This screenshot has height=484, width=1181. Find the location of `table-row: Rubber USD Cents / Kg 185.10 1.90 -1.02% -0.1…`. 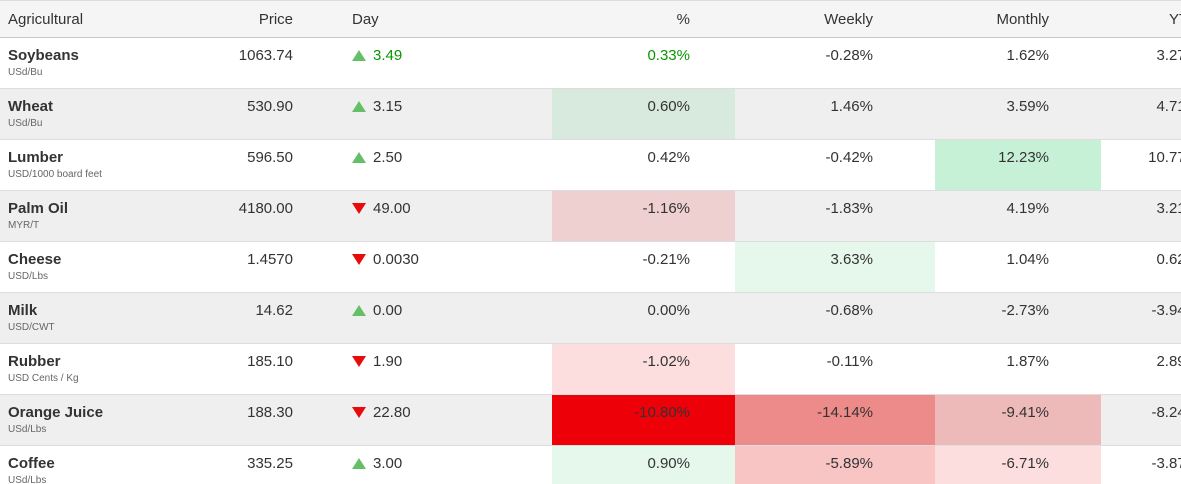

table-row: Rubber USD Cents / Kg 185.10 1.90 -1.02% -0.1… is located at coordinates (590, 369).